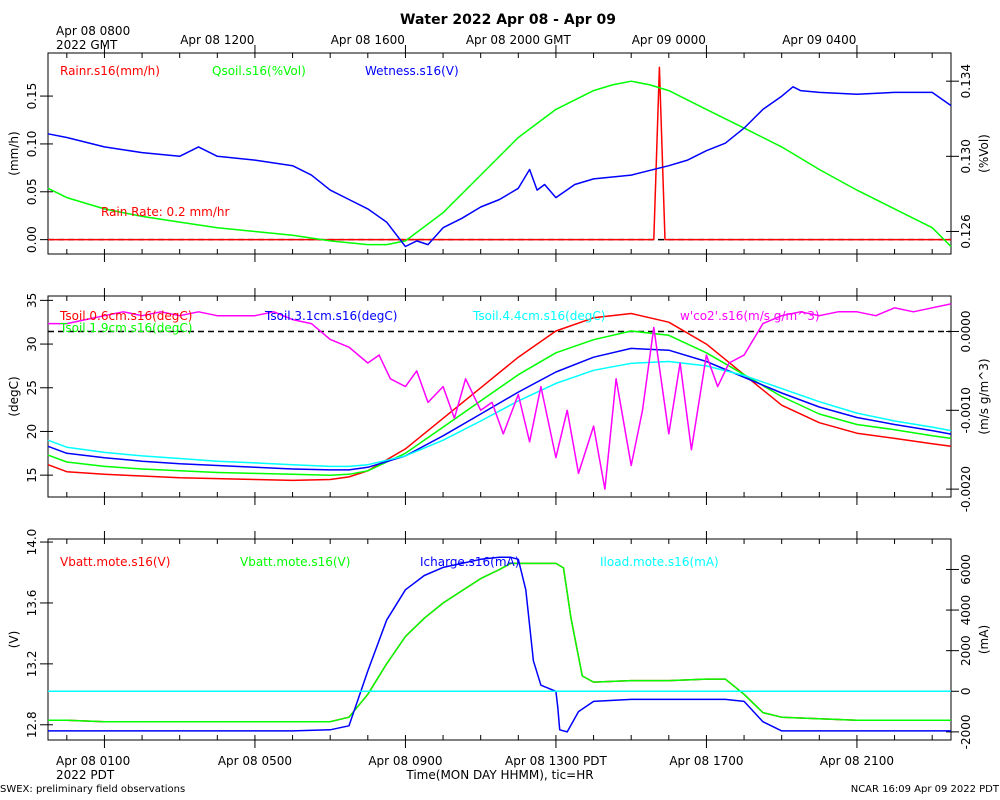 The width and height of the screenshot is (1000, 800). What do you see at coordinates (966, 731) in the screenshot?
I see `y-right-tick-label: -2000` at bounding box center [966, 731].